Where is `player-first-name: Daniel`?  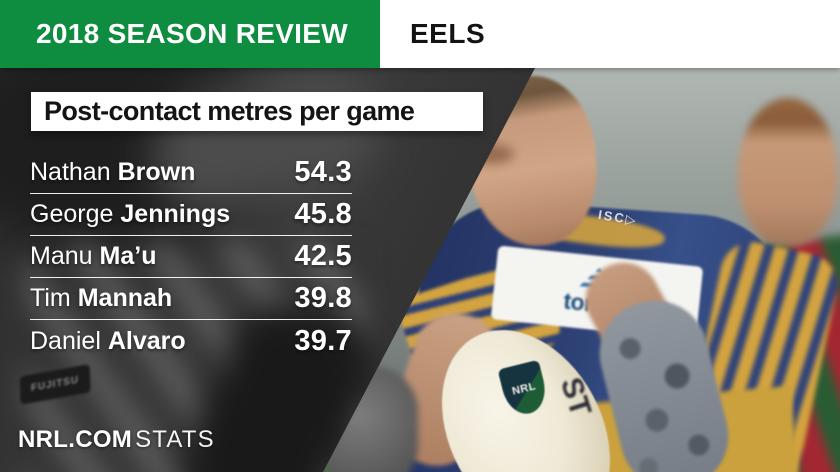
player-first-name: Daniel is located at coordinates (65, 340).